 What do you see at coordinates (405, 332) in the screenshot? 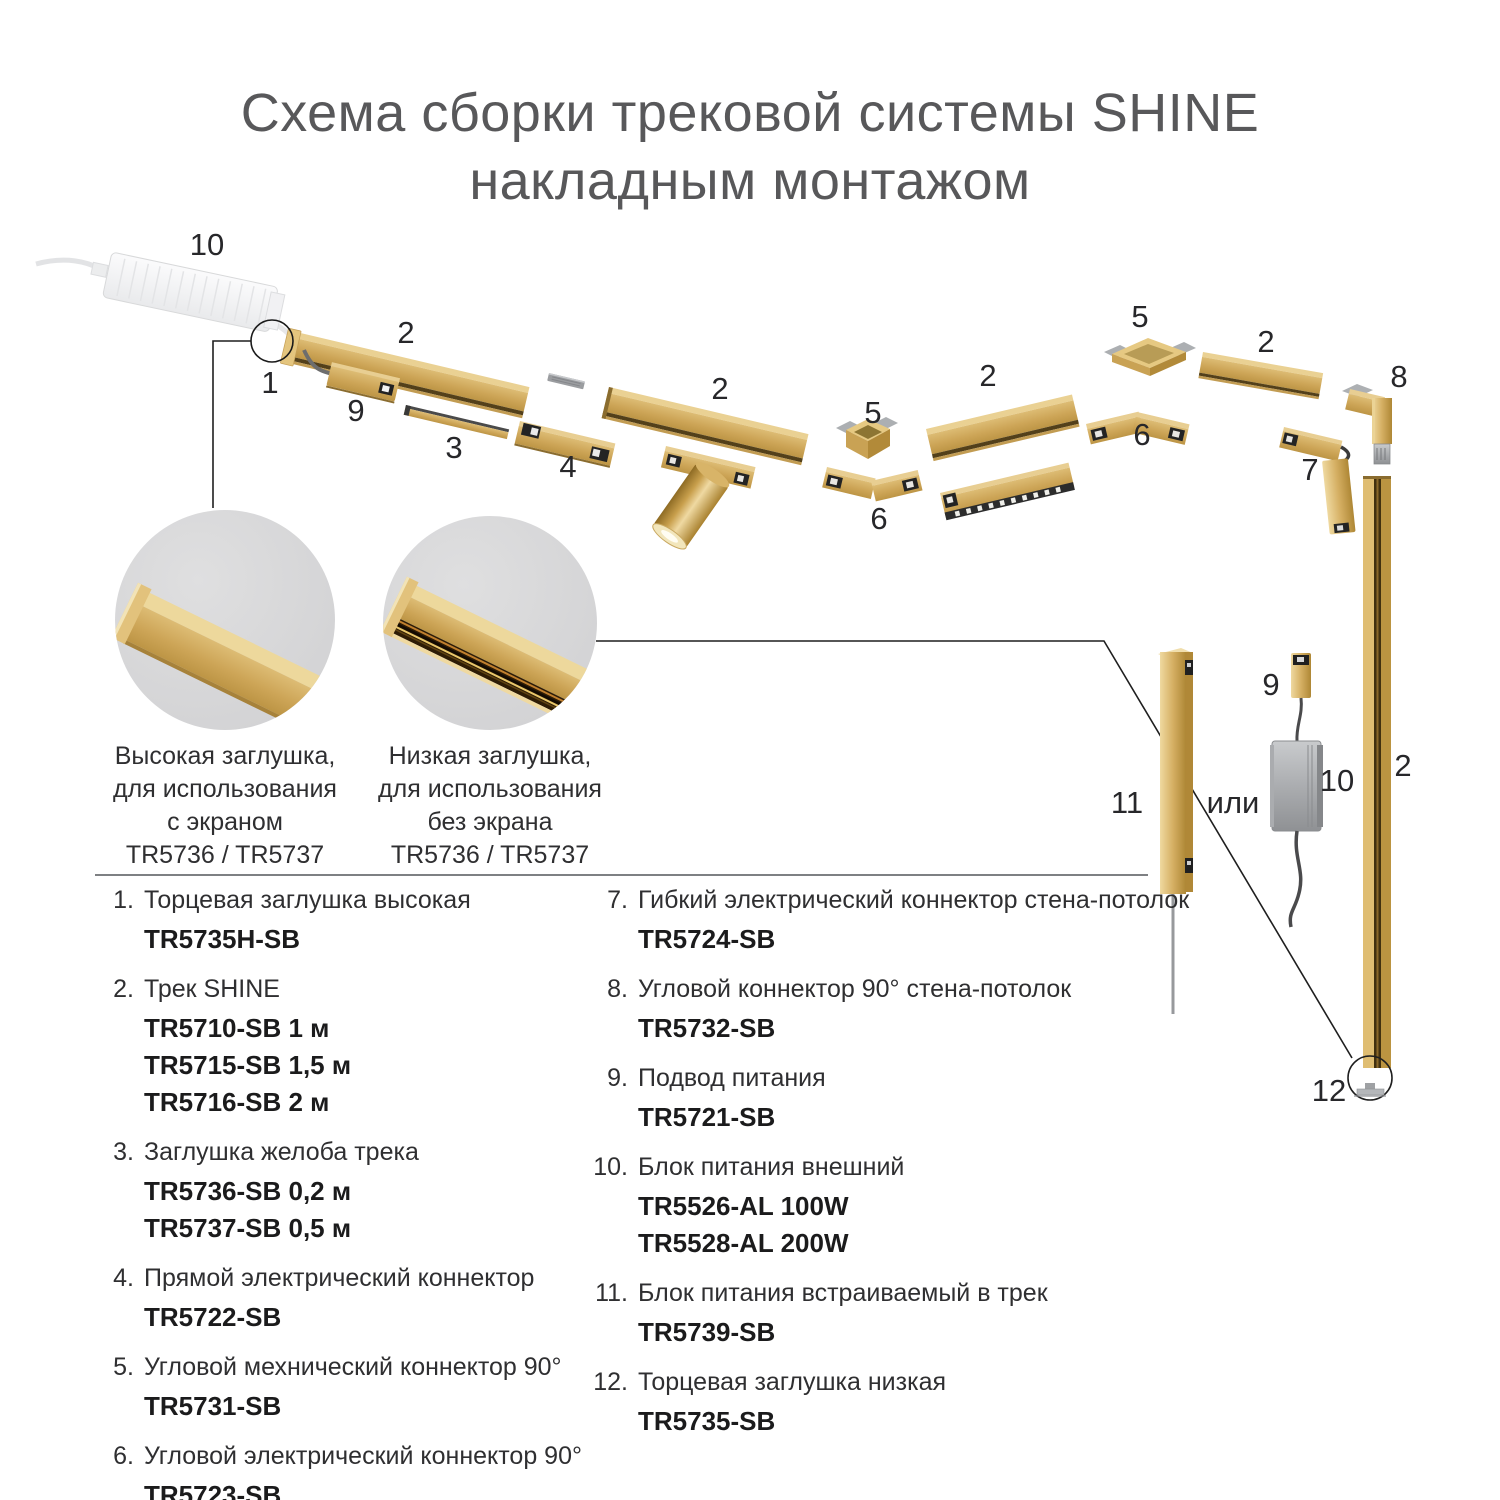
I see `label-track-a: 2` at bounding box center [405, 332].